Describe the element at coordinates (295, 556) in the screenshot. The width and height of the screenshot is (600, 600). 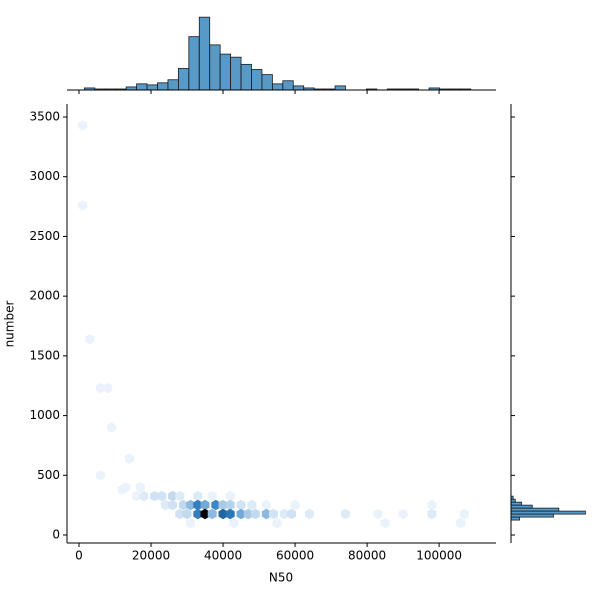
I see `x-tick-label: 60000` at that location.